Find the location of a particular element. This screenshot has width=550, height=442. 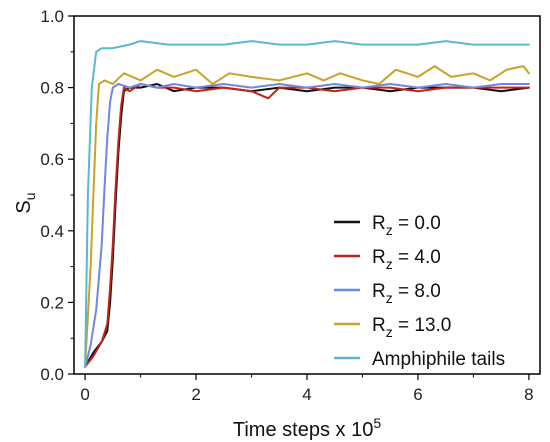

legend-label-1: Rz = 0.0 is located at coordinates (406, 225).